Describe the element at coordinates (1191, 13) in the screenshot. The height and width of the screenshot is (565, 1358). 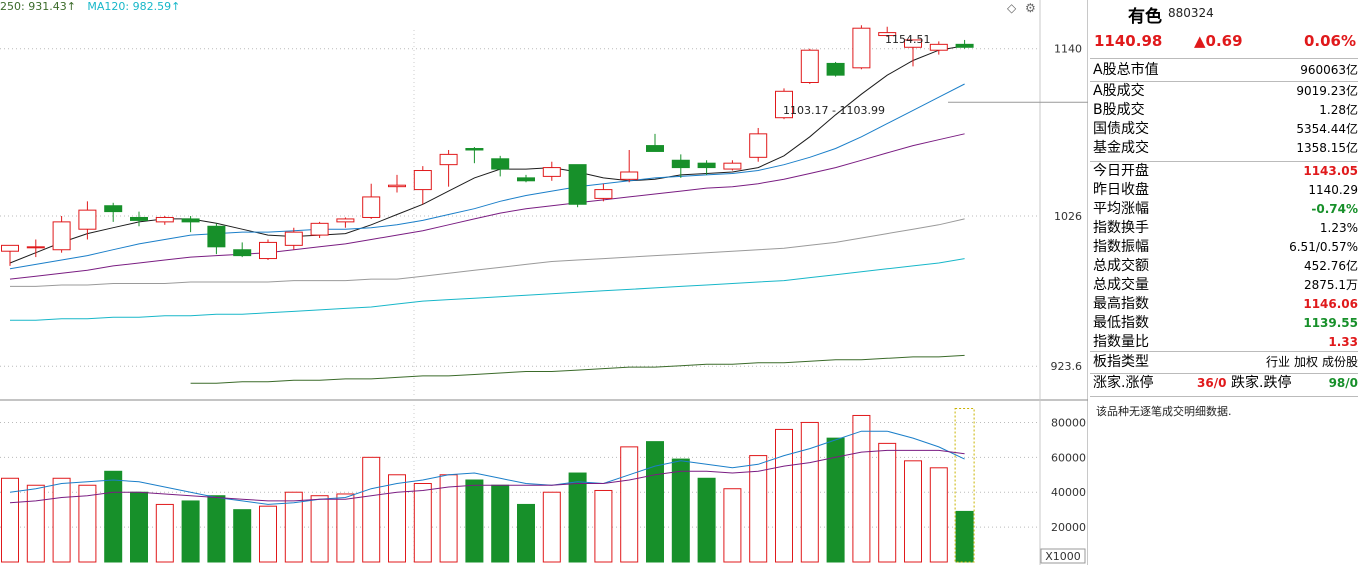
I see `index-code: 880324` at that location.